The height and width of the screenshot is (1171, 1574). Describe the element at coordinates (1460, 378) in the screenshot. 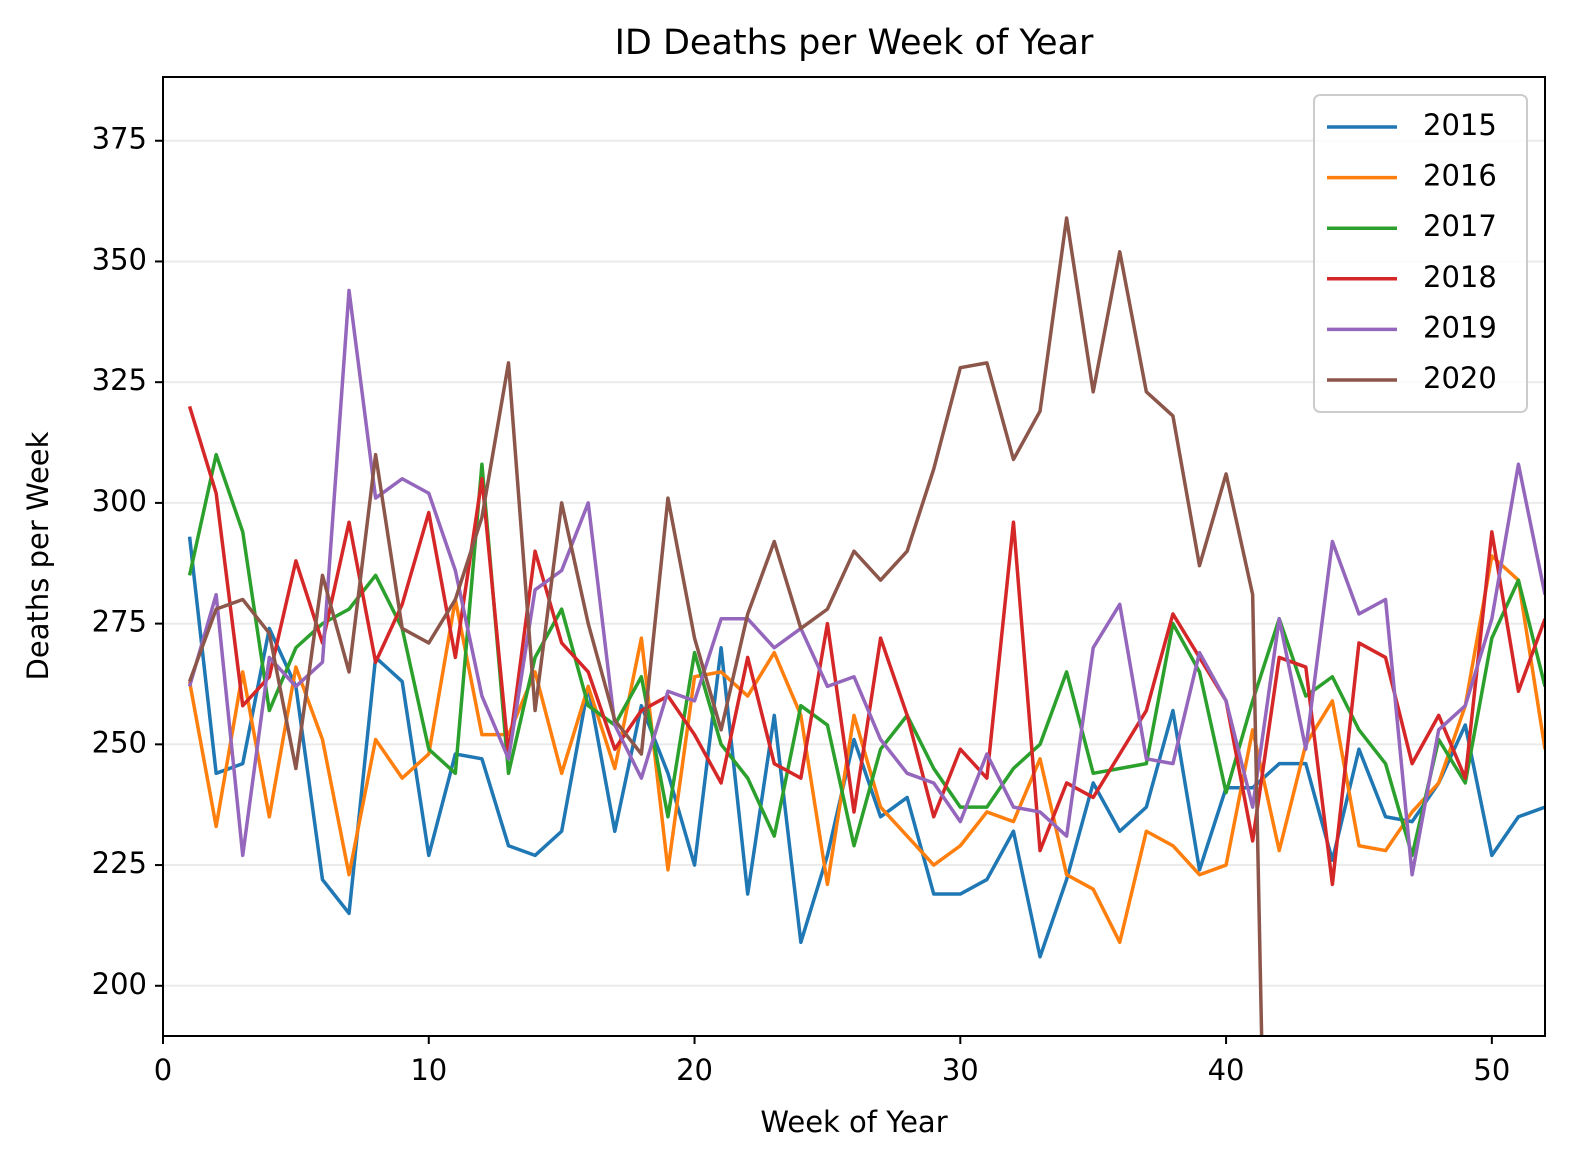

I see `legend-label: 2020` at that location.